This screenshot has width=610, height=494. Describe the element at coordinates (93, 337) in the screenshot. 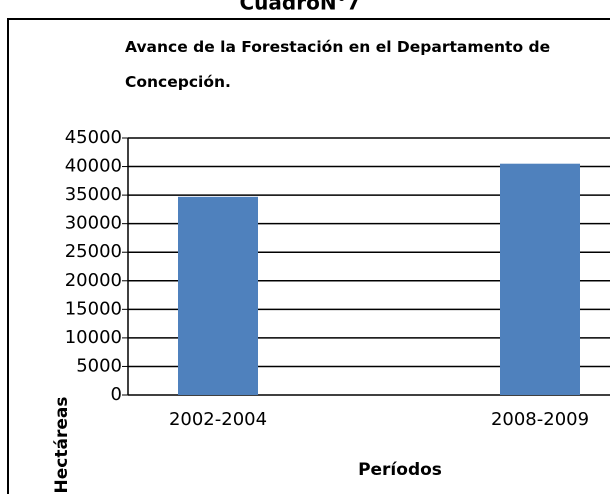

I see `y-tick-label: 10000` at that location.